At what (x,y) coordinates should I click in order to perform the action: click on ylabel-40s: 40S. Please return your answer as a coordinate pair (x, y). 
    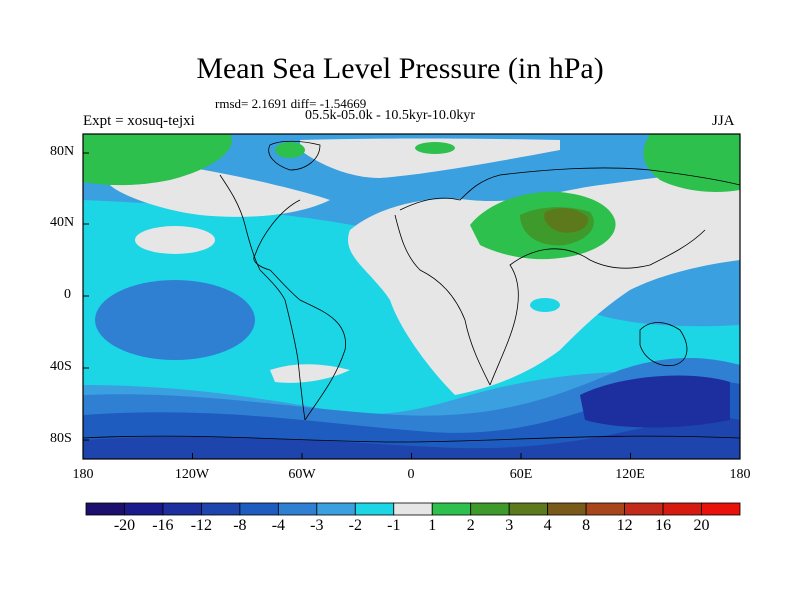
    Looking at the image, I should click on (61, 366).